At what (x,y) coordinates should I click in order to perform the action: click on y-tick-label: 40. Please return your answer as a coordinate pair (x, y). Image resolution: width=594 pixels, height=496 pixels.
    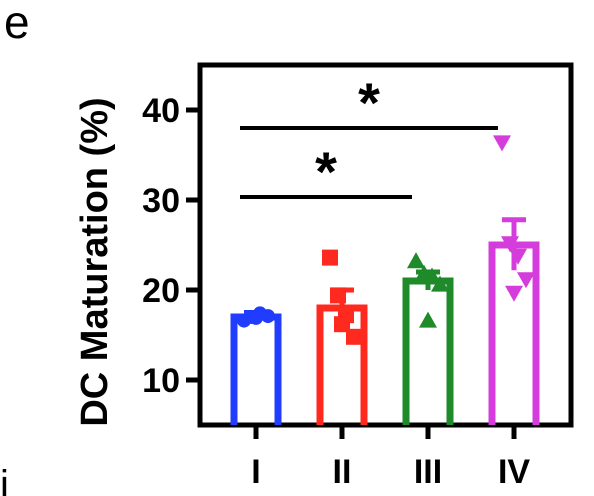
    Looking at the image, I should click on (161, 111).